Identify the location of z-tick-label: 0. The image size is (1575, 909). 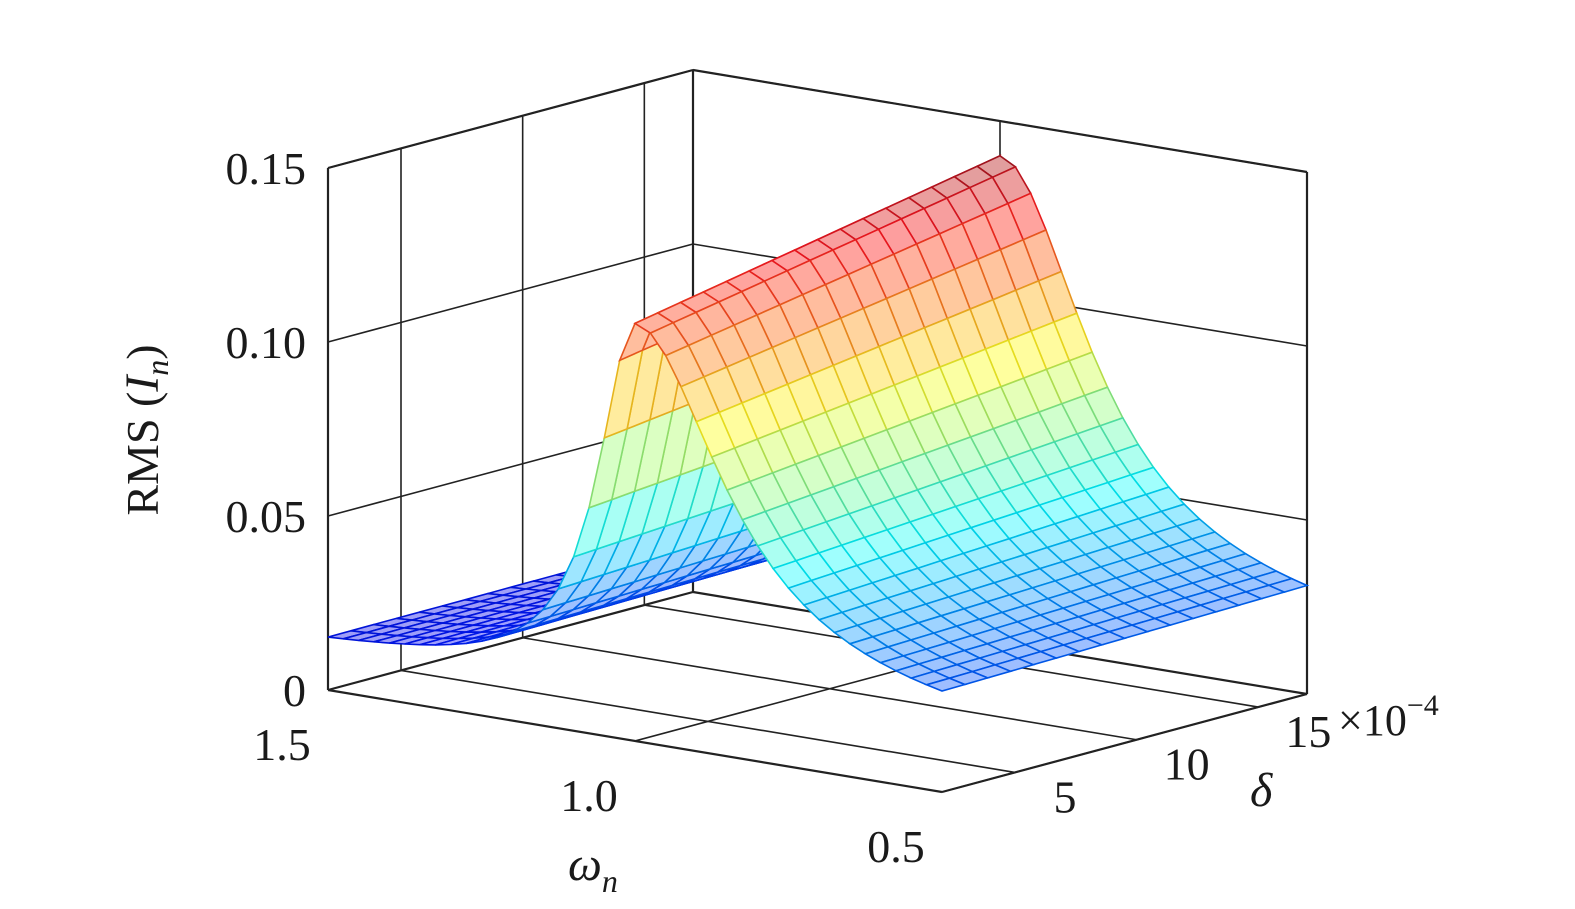
(294, 690).